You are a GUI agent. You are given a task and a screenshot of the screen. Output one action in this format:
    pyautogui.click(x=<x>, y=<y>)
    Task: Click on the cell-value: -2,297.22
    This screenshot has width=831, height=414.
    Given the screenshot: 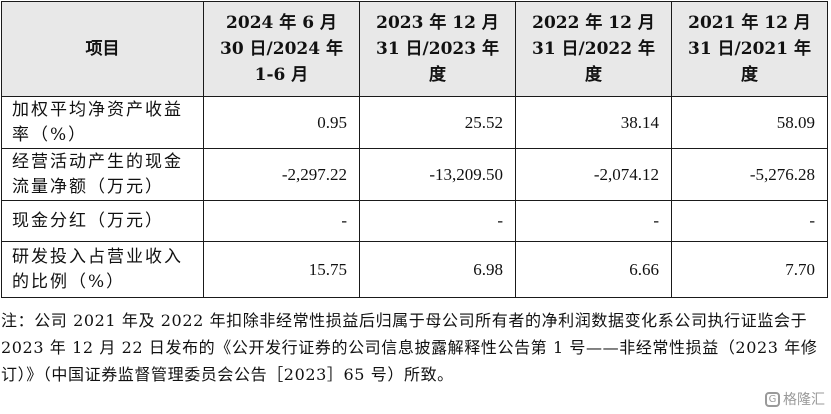 What is the action you would take?
    pyautogui.click(x=281, y=174)
    